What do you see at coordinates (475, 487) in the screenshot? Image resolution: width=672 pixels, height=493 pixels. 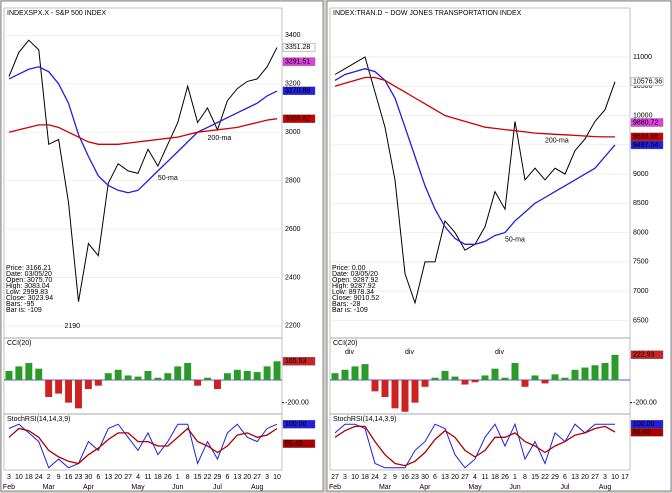 I see `month-label: May` at bounding box center [475, 487].